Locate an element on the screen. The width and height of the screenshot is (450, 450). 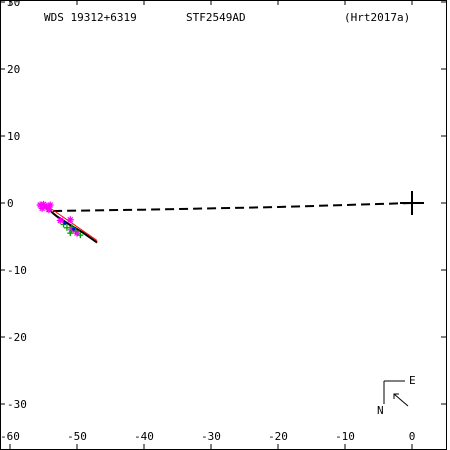
y-tick-label: 30 is located at coordinates (13, 4).